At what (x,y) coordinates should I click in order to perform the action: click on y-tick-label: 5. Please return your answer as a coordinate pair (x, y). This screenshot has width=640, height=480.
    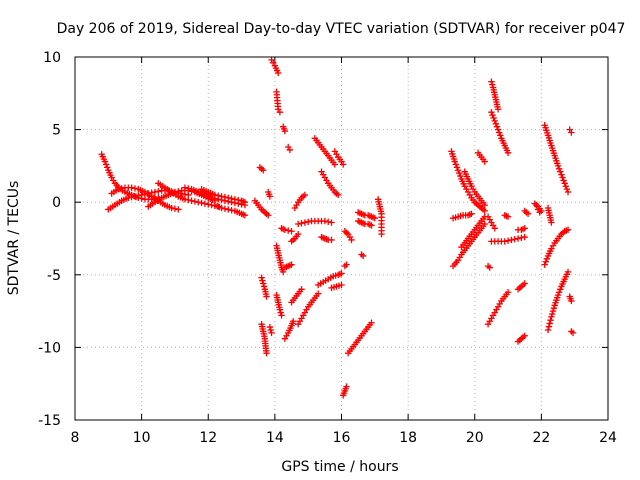
    Looking at the image, I should click on (56, 131).